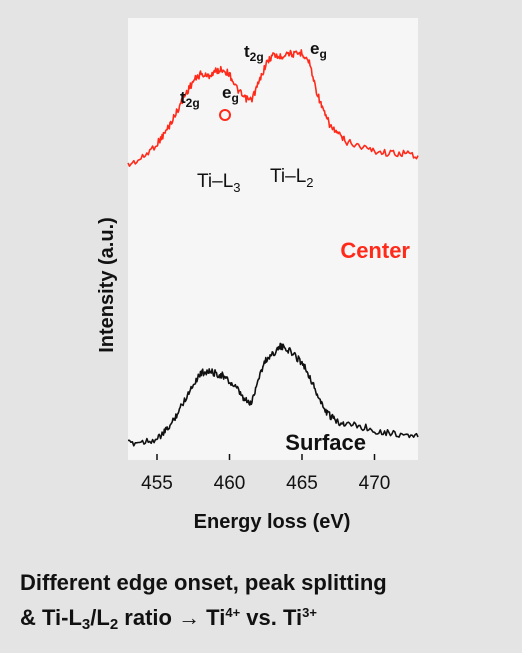 This screenshot has width=522, height=653. Describe the element at coordinates (168, 619) in the screenshot. I see `caption-line-2: & Ti-L3/L2 ratio → Ti4+ vs. Ti3+` at that location.